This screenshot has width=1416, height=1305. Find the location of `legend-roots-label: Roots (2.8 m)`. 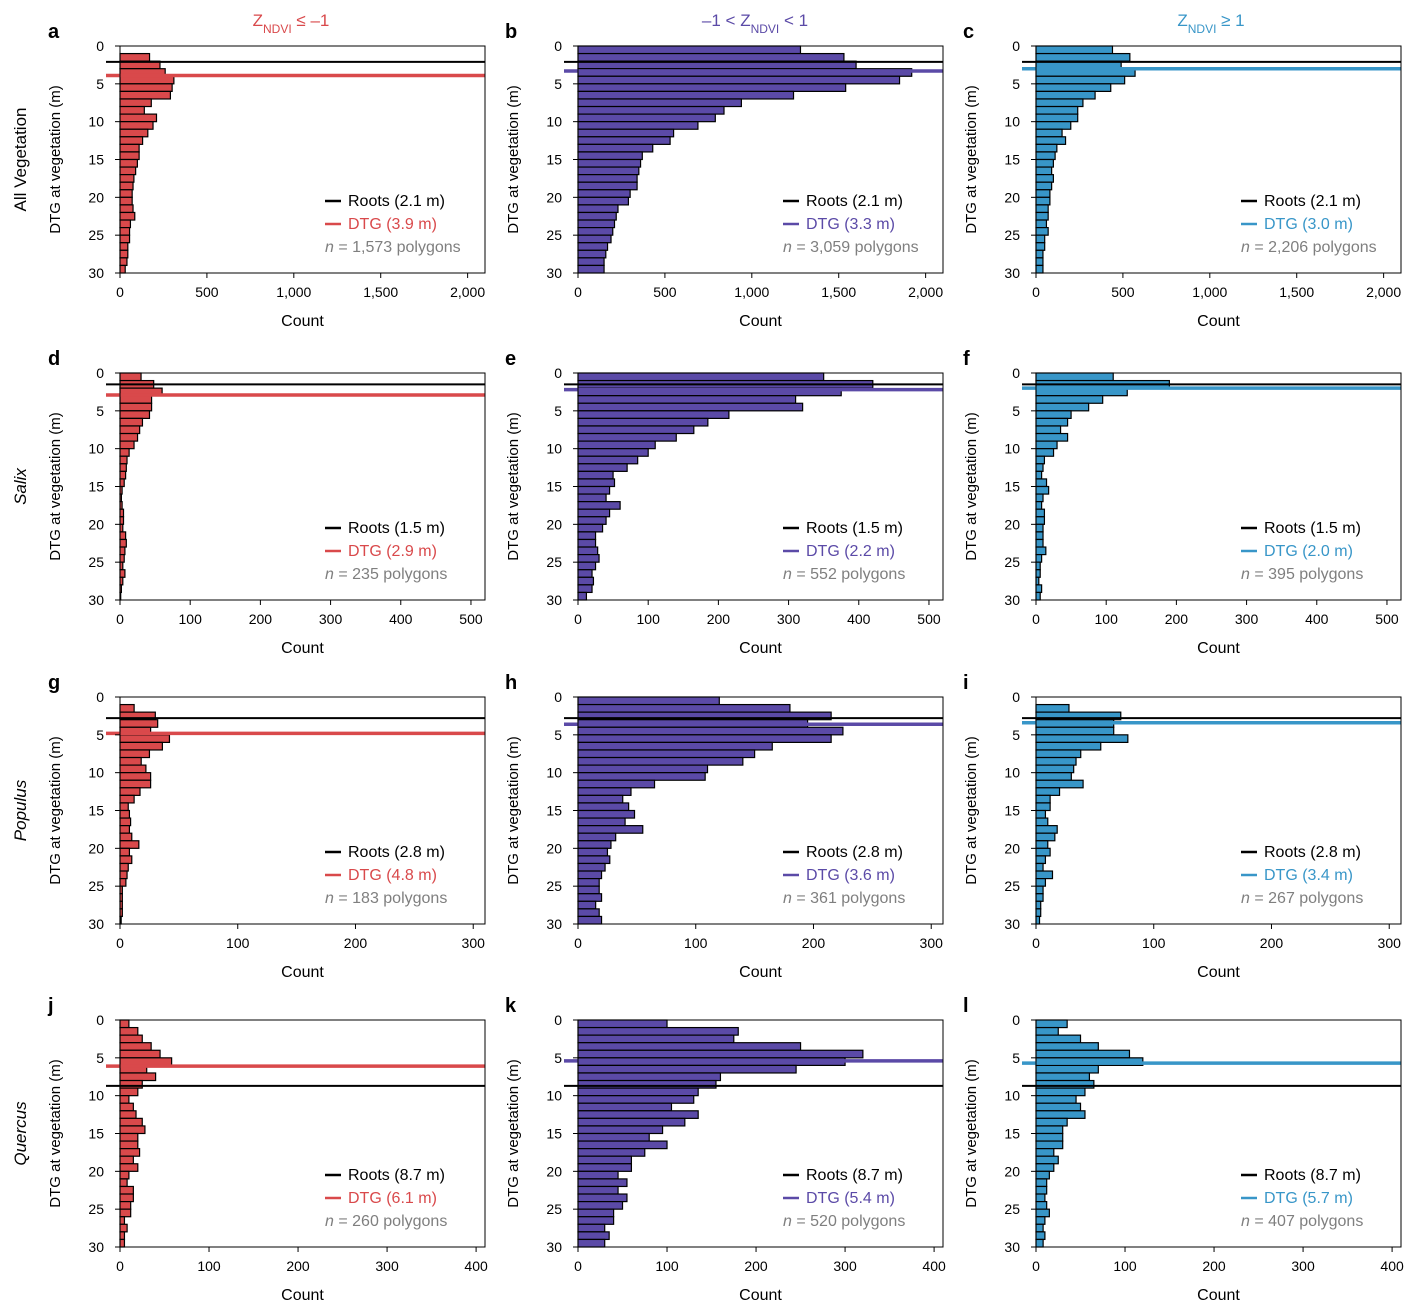

legend-roots-label: Roots (2.8 m) is located at coordinates (854, 852).